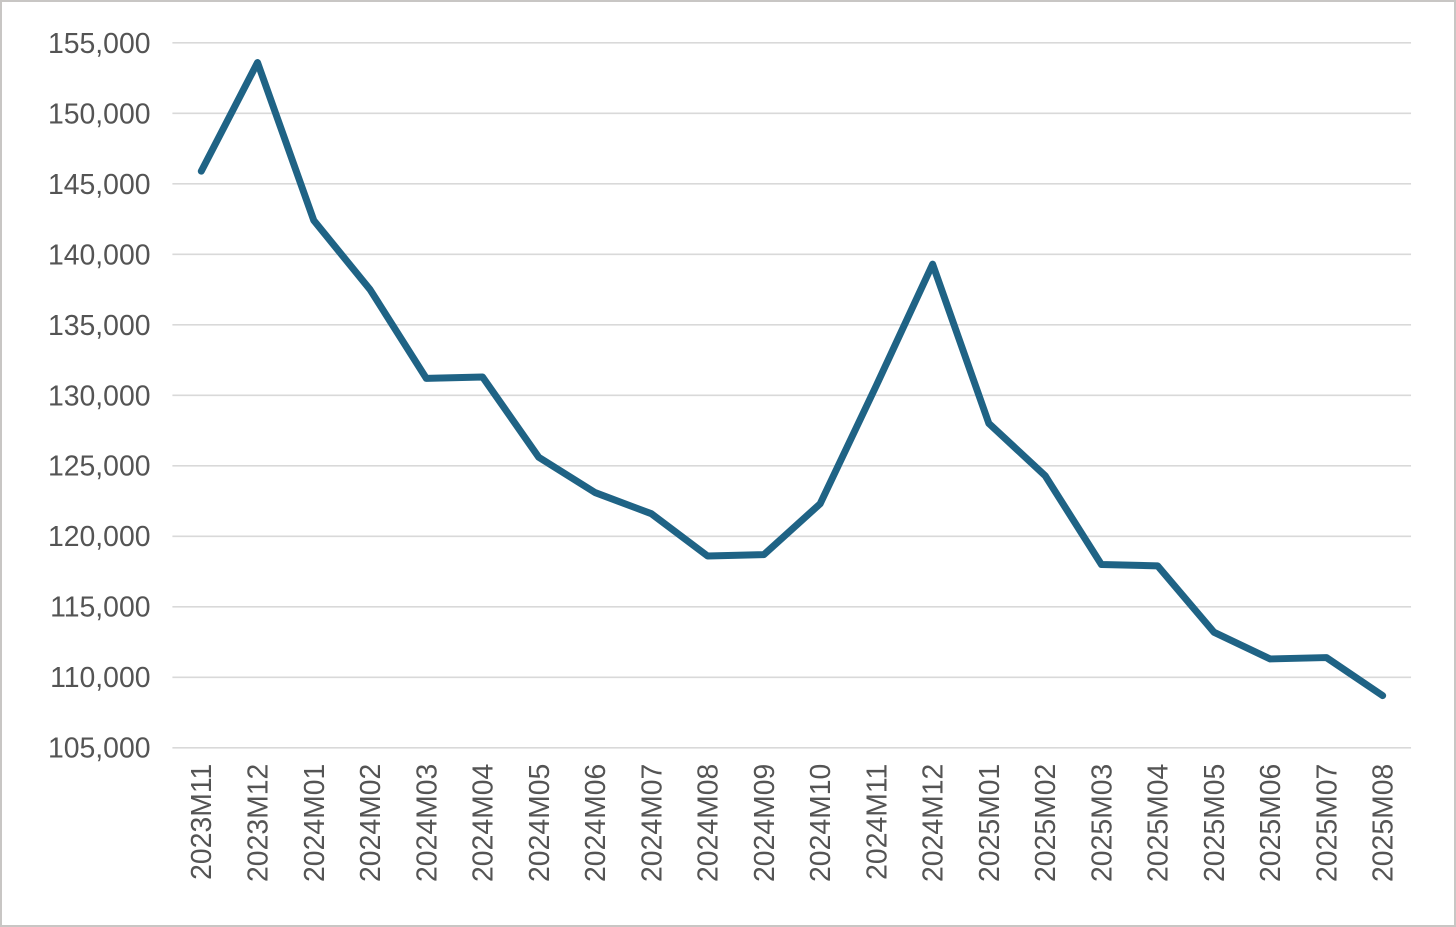  Describe the element at coordinates (709, 823) in the screenshot. I see `x-axis-tick-label: 2024M08` at that location.